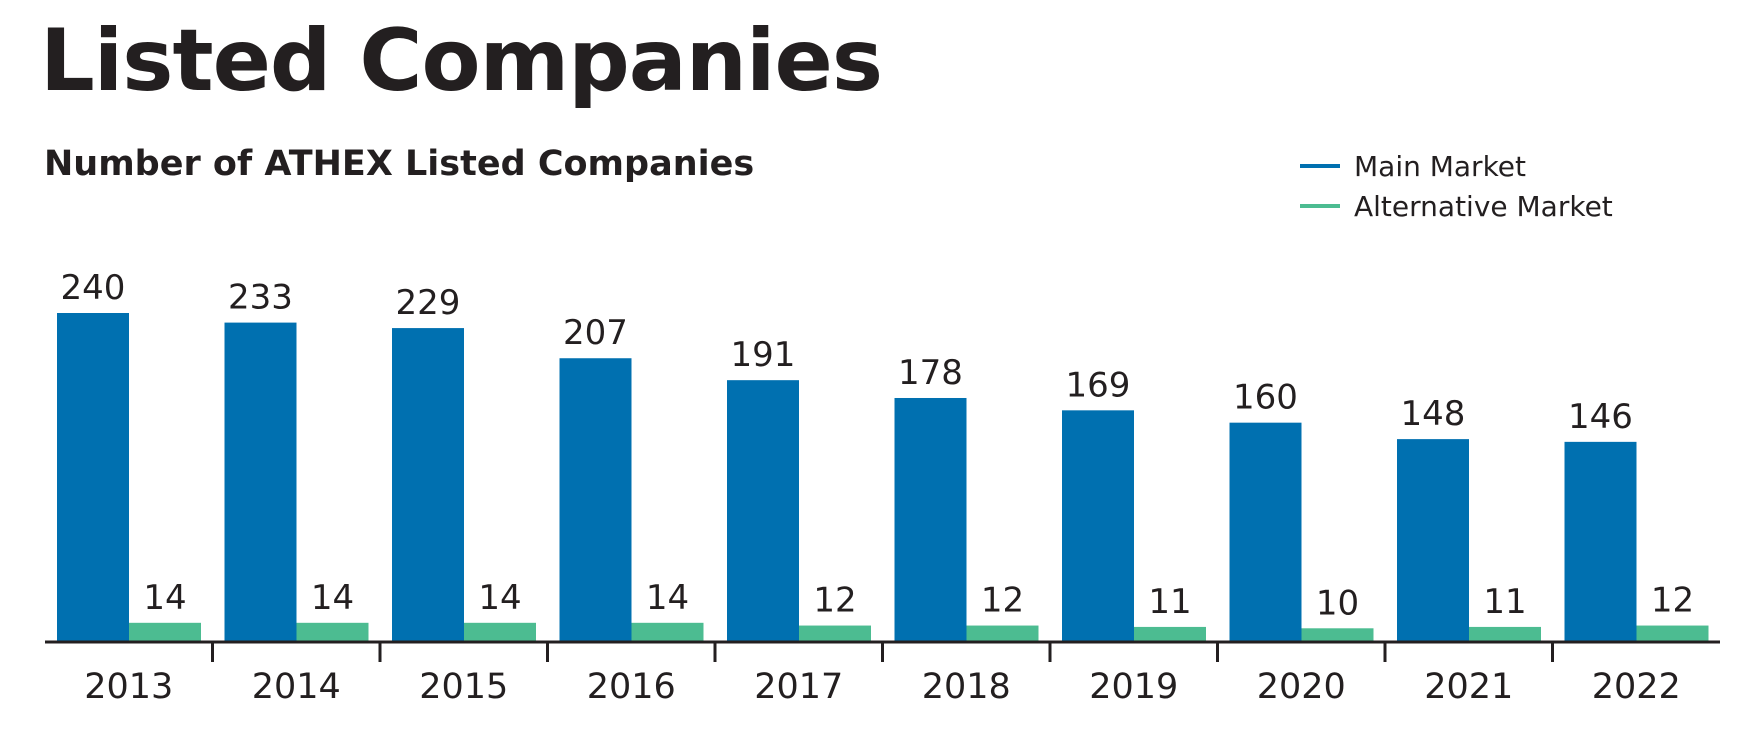 The height and width of the screenshot is (736, 1750). I want to click on bar-main-market-2016, so click(595, 500).